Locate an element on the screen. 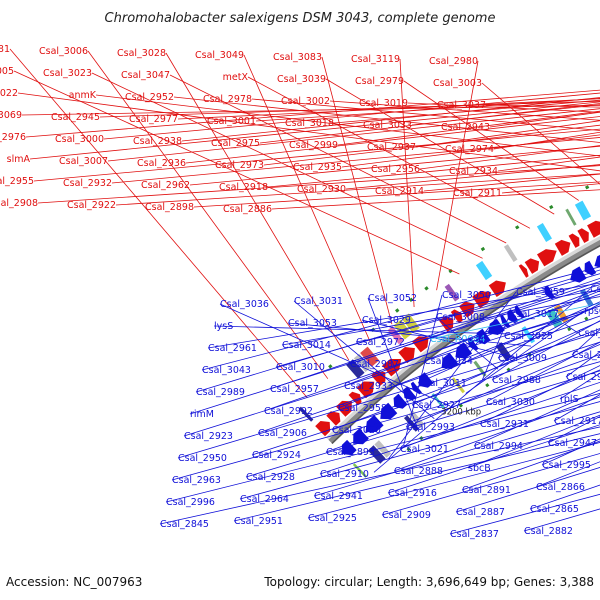 The image size is (600, 600). gene-label: Csal_3028 is located at coordinates (141, 53).